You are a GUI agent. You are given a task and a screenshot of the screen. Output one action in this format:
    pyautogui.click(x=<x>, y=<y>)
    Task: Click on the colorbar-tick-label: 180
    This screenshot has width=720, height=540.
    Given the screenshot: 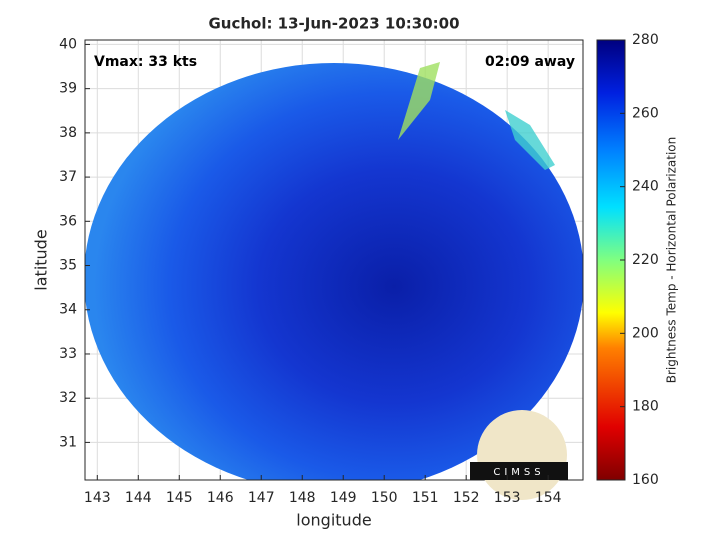 What is the action you would take?
    pyautogui.click(x=645, y=407)
    